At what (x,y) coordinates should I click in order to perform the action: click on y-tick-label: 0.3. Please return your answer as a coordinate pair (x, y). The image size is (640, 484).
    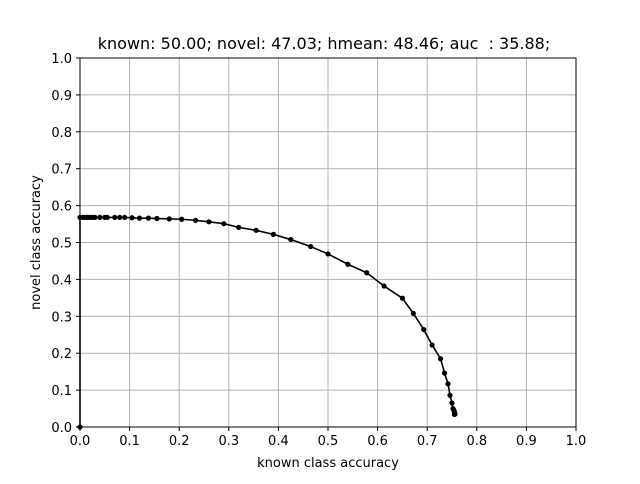
    Looking at the image, I should click on (61, 317).